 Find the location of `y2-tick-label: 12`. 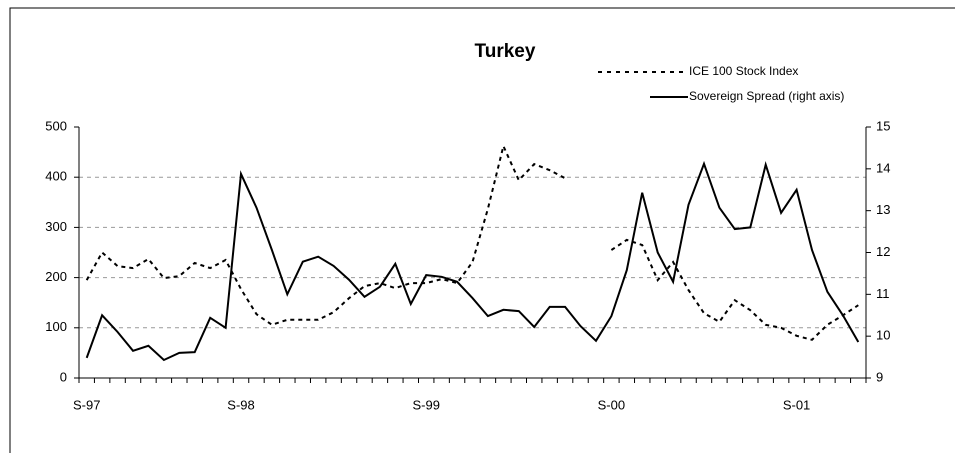

y2-tick-label: 12 is located at coordinates (883, 251).